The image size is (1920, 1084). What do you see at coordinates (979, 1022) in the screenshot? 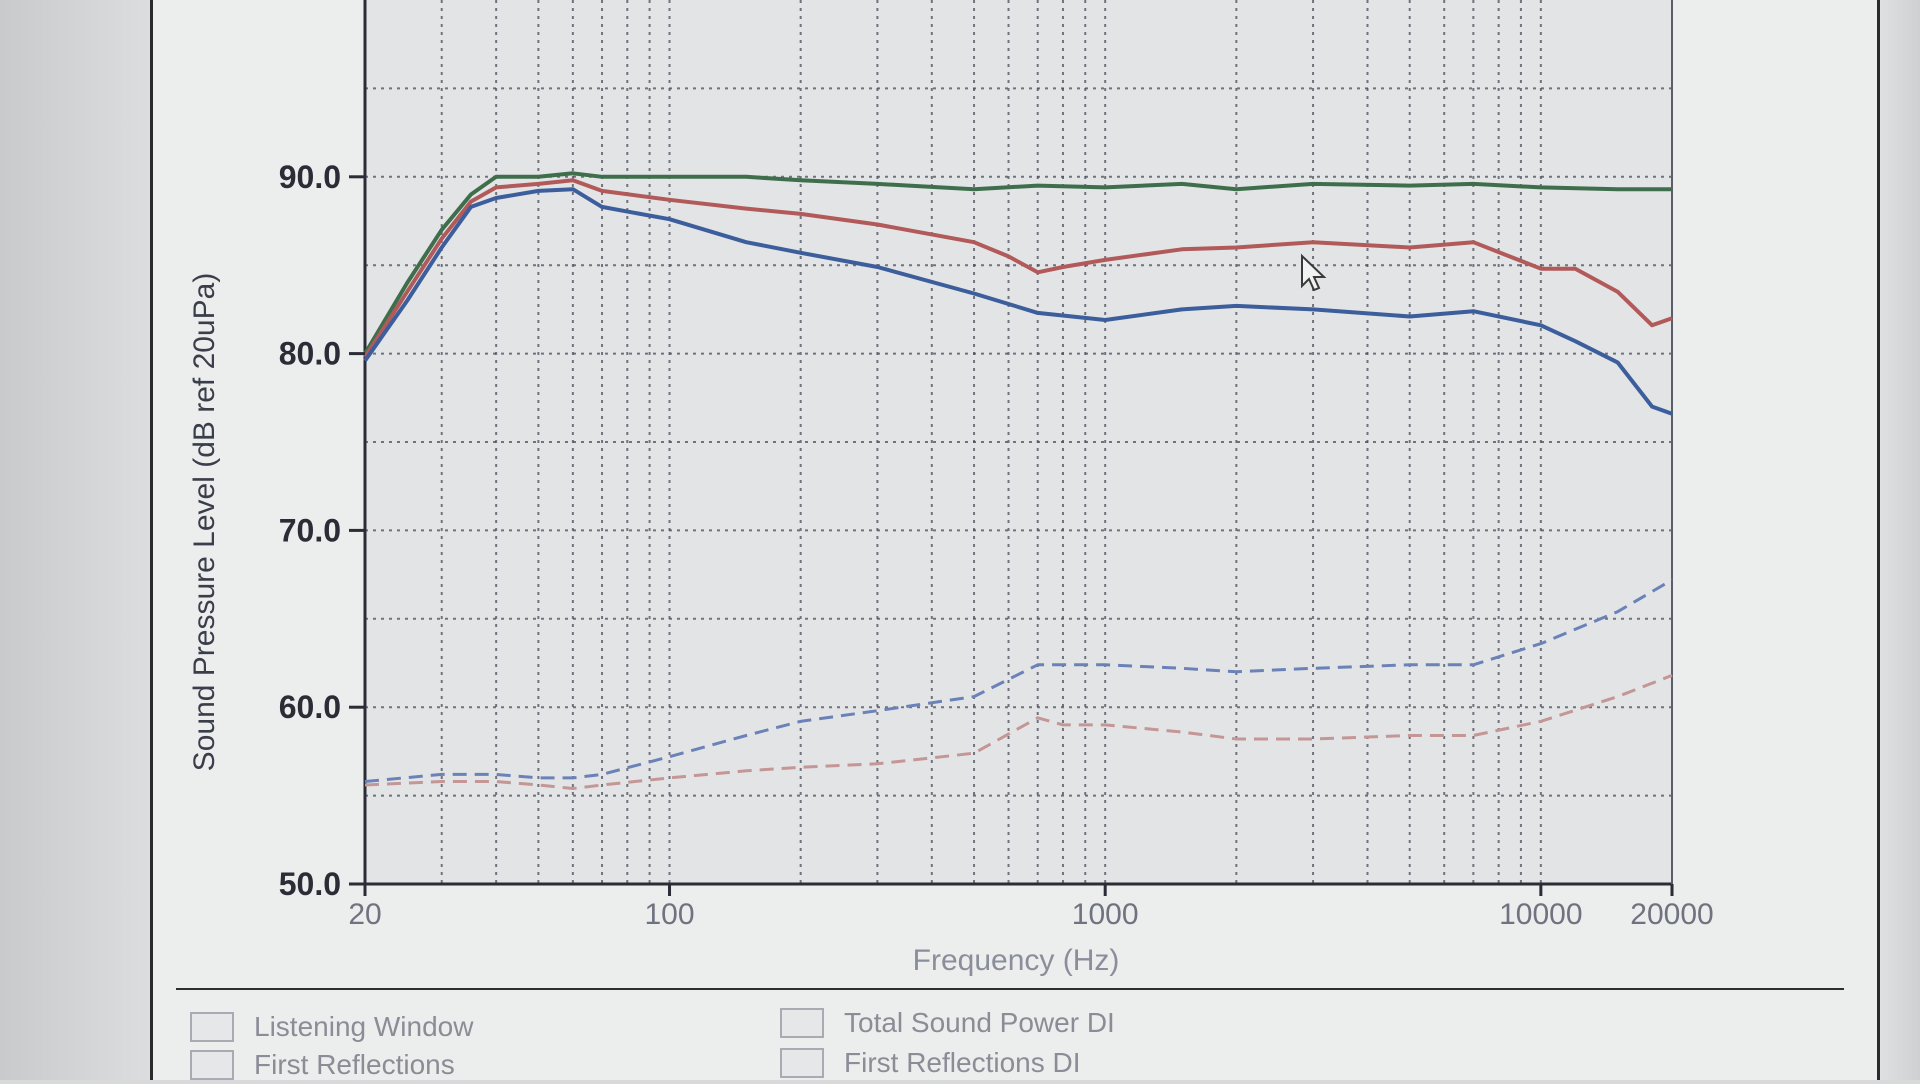
I see `legend-label: Total Sound Power DI` at bounding box center [979, 1022].